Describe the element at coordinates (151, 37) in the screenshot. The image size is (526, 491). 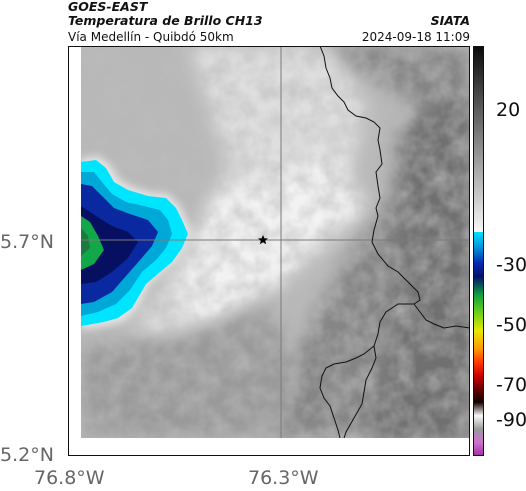
I see `region-label: Vía Medellín - Quibdó 50km` at that location.